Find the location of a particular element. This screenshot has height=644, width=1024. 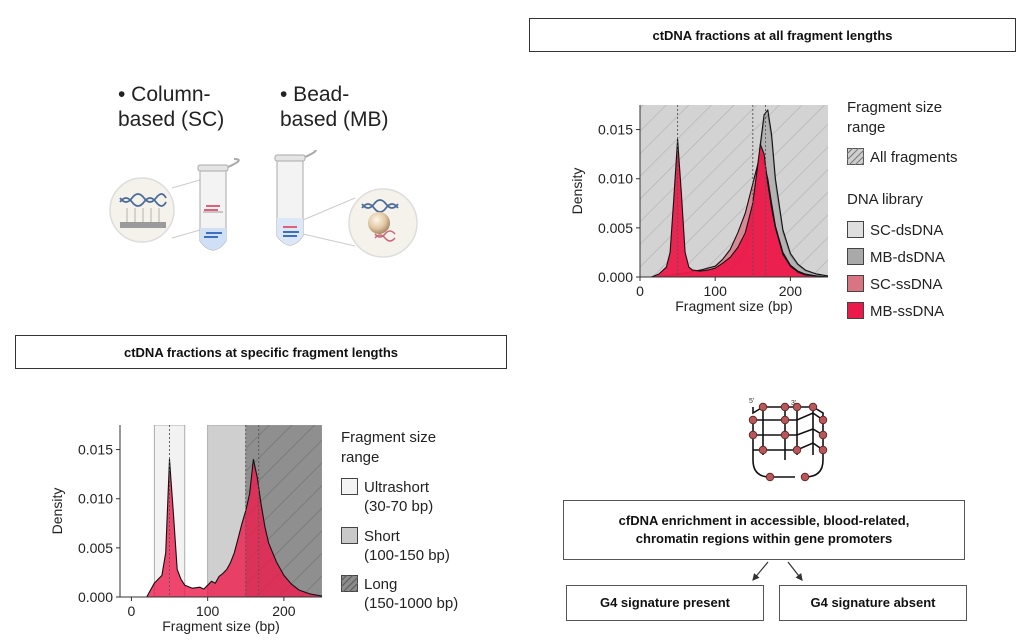

legend-item-sc-ssdna: SC-ssDNA is located at coordinates (895, 284).